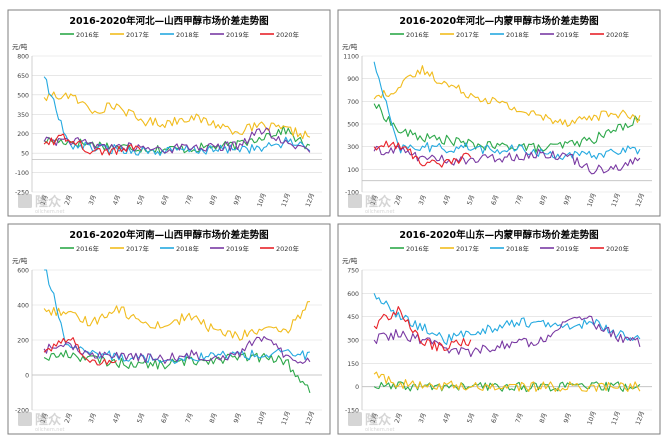  I want to click on y-tick-label: -250, so click(22, 193).